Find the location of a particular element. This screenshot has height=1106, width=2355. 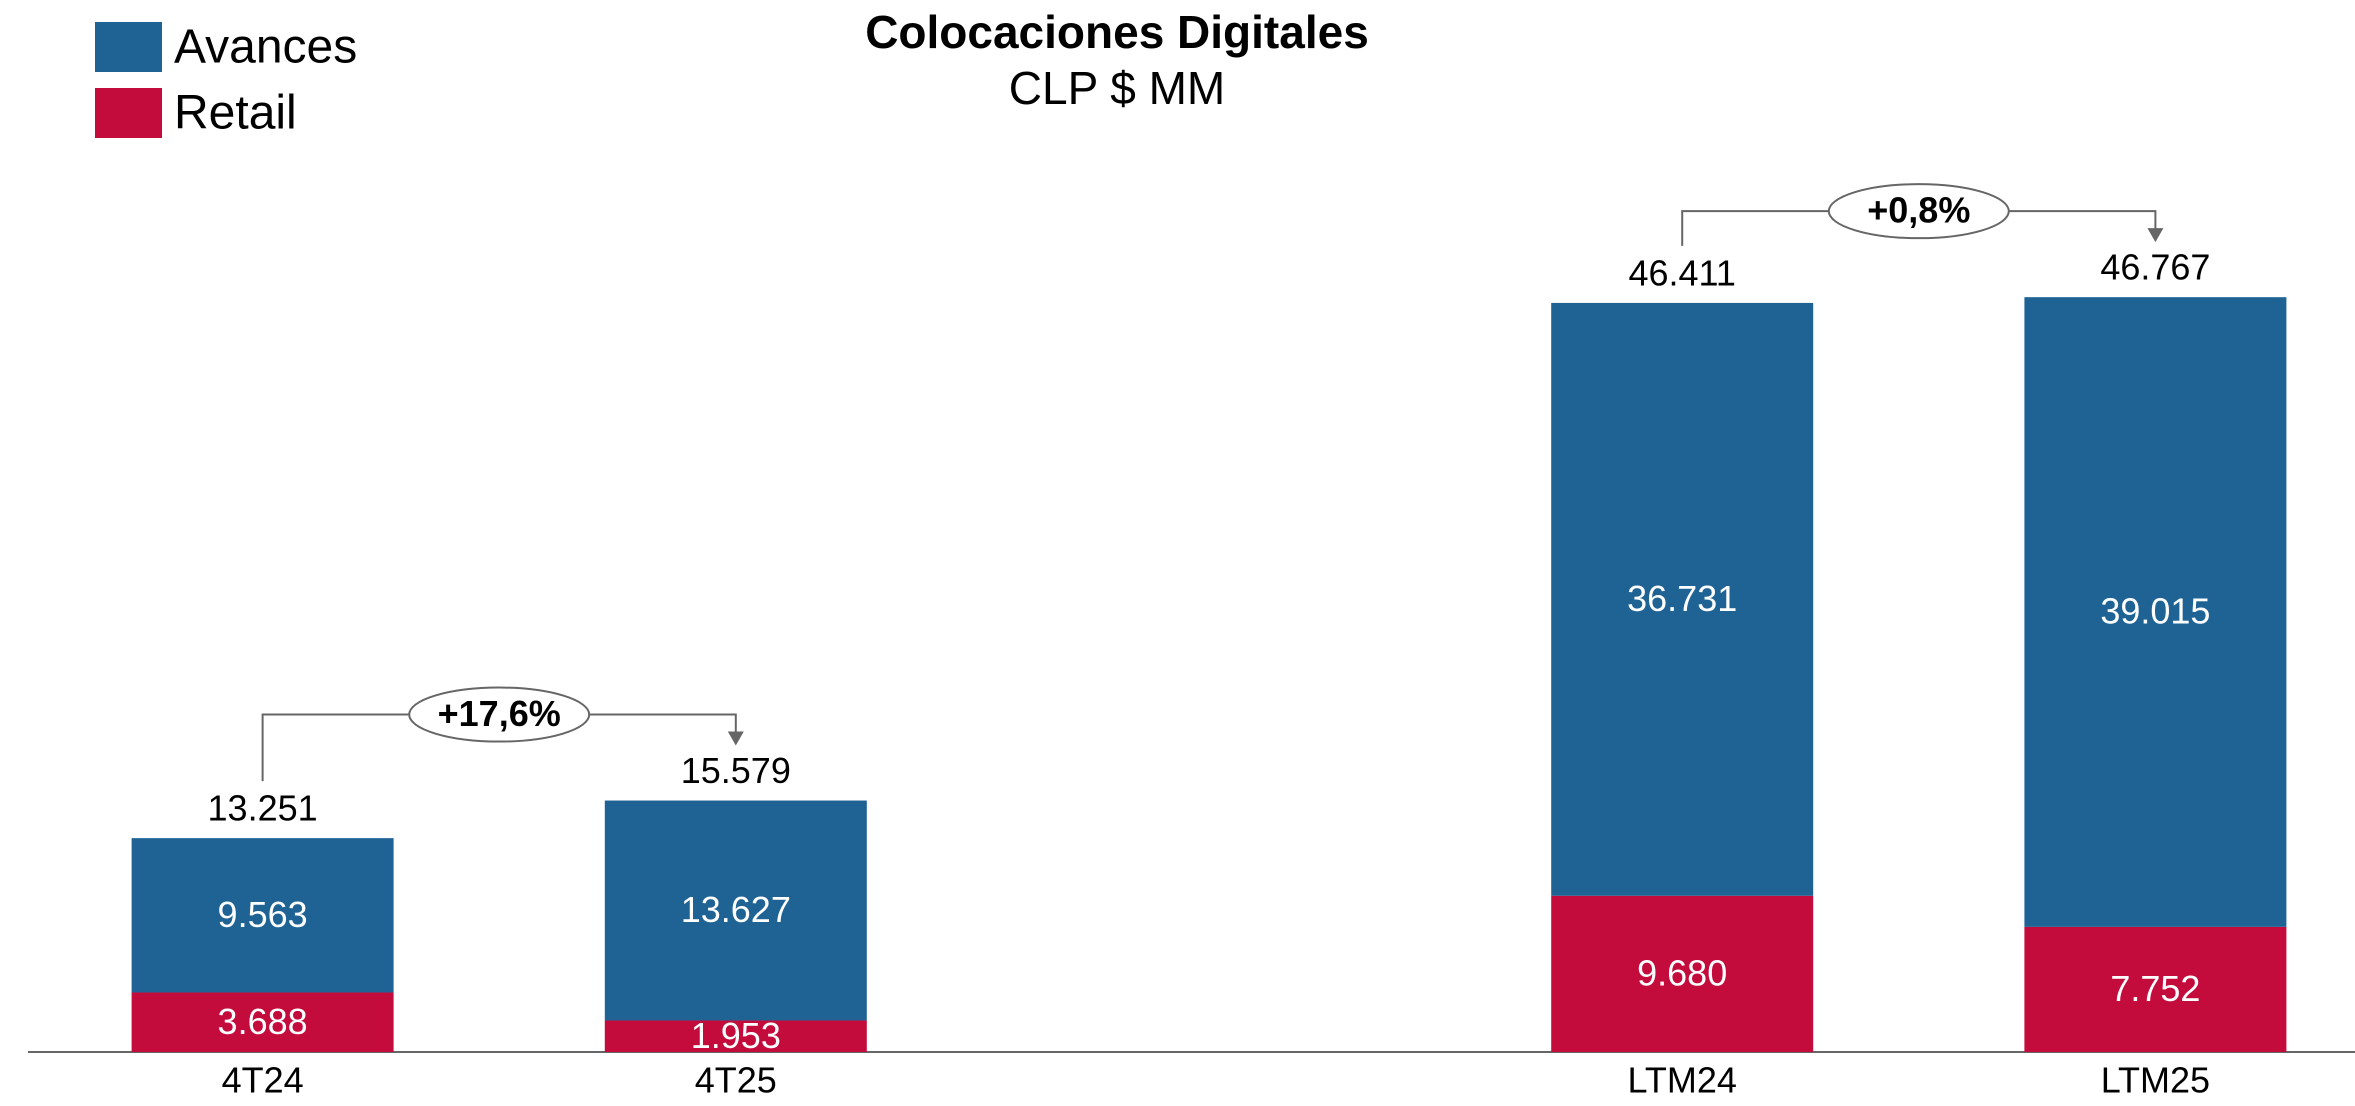

value-label: 39.015 is located at coordinates (2155, 611).